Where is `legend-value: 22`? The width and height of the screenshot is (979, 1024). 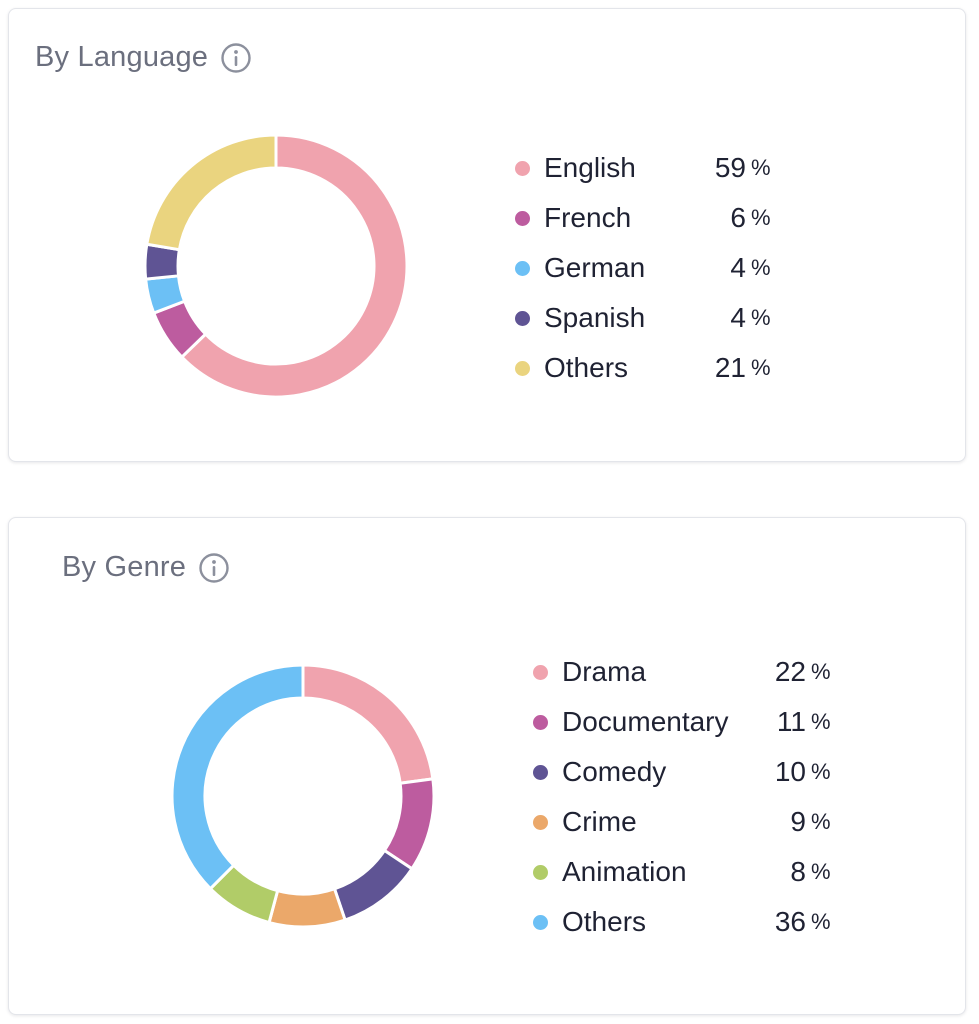 legend-value: 22 is located at coordinates (790, 671).